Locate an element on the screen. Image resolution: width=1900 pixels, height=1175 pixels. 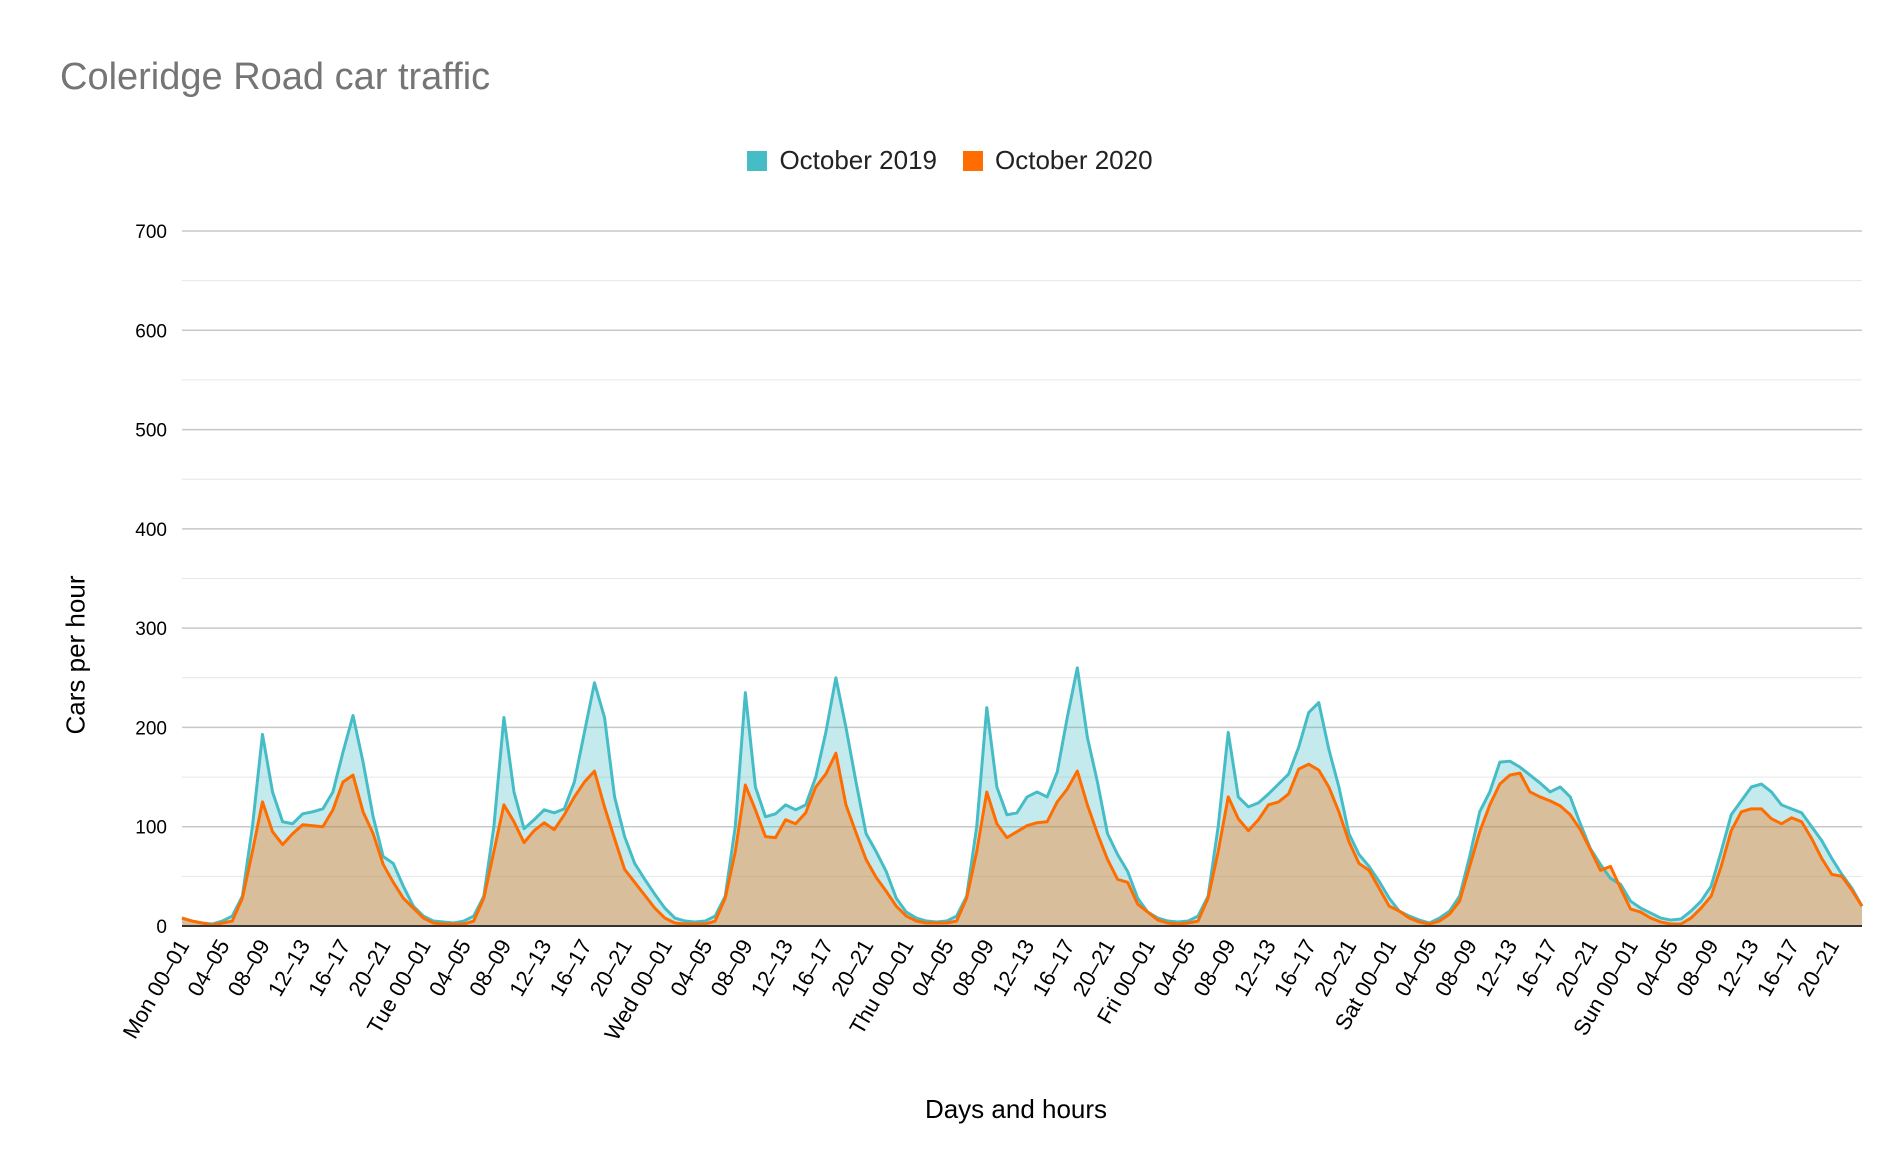
legend-label-2020: October 2020 is located at coordinates (1074, 160).